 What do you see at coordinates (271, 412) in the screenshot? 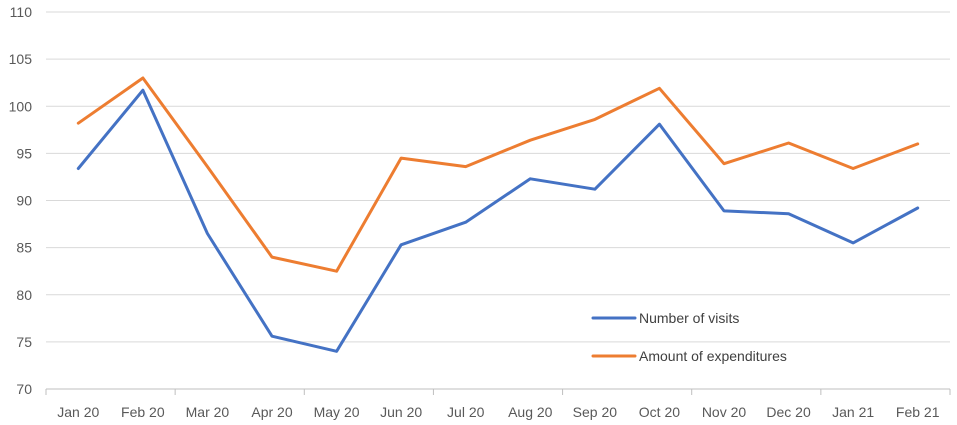
I see `x-tick-label: Apr 20` at bounding box center [271, 412].